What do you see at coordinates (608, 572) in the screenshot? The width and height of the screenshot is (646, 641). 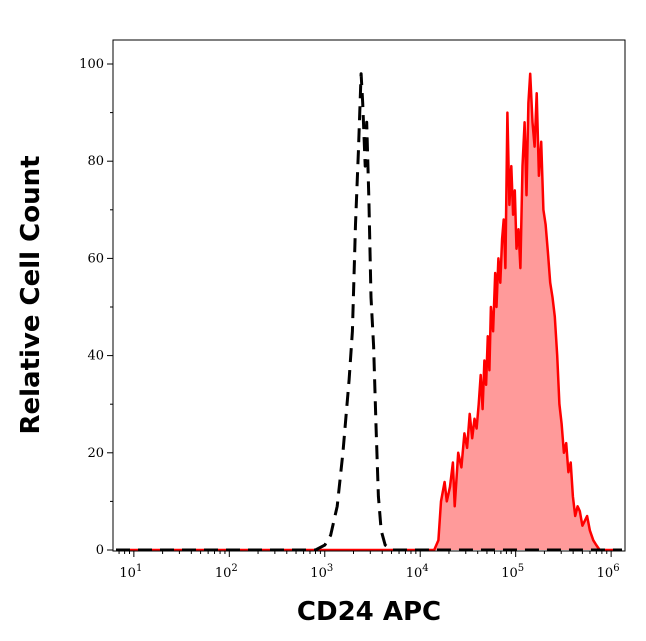 I see `x-tick-label: 10⁶` at bounding box center [608, 572].